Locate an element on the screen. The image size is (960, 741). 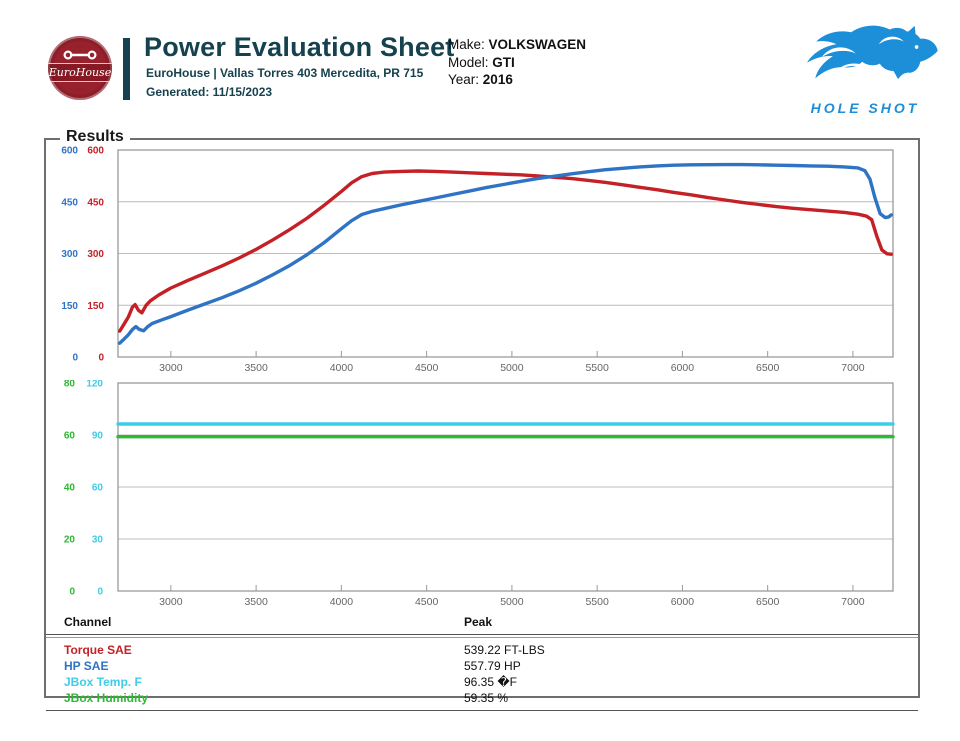
make-value: VOLKSWAGEN is located at coordinates (537, 44).